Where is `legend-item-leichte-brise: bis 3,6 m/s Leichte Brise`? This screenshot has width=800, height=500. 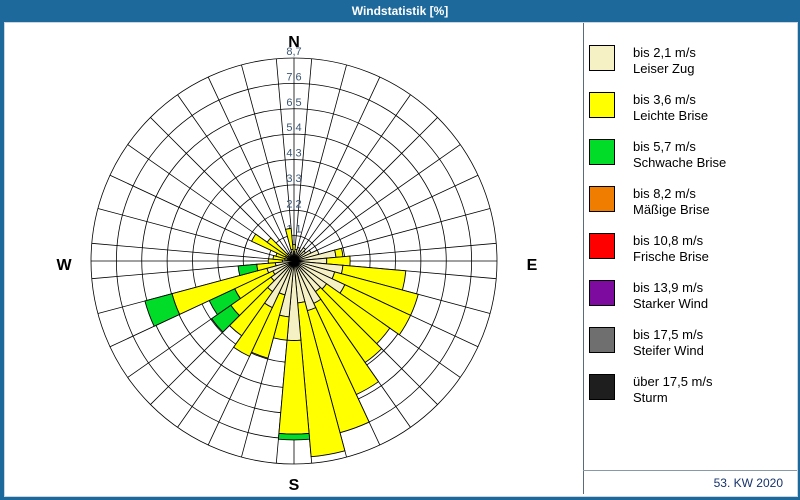 legend-item-leichte-brise: bis 3,6 m/s Leichte Brise is located at coordinates (689, 108).